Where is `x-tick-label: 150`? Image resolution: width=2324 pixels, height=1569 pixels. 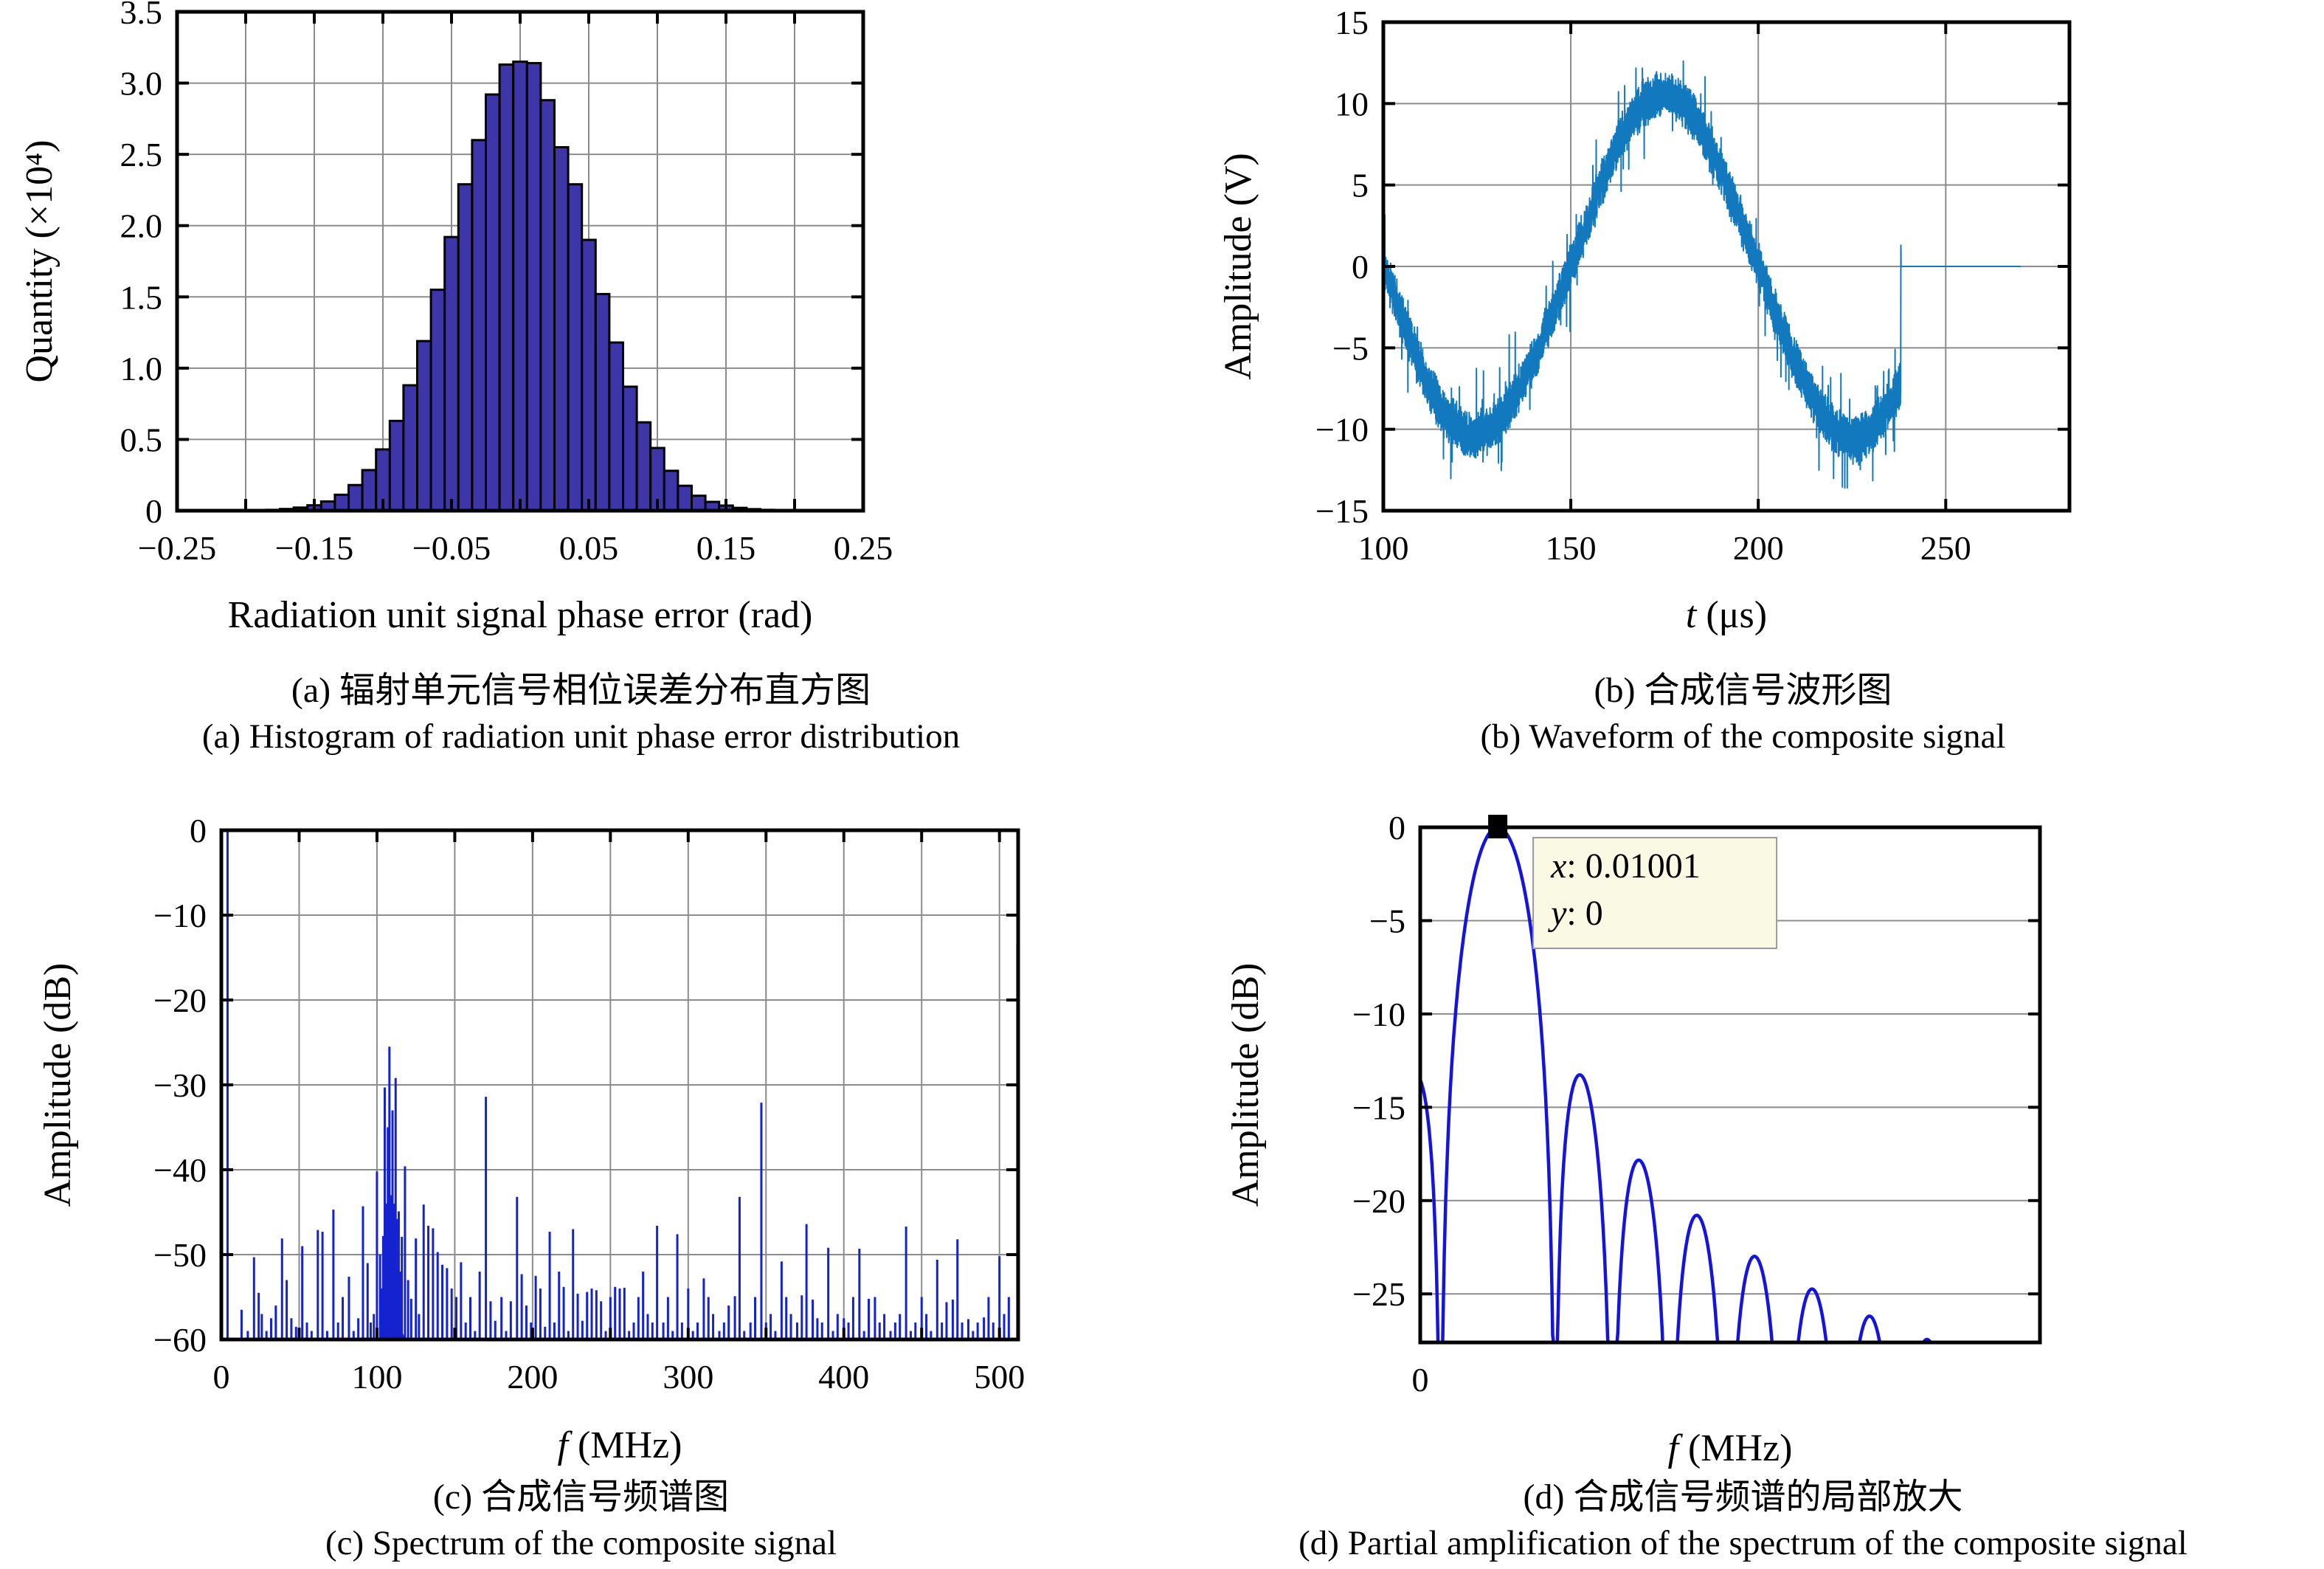 x-tick-label: 150 is located at coordinates (1571, 548).